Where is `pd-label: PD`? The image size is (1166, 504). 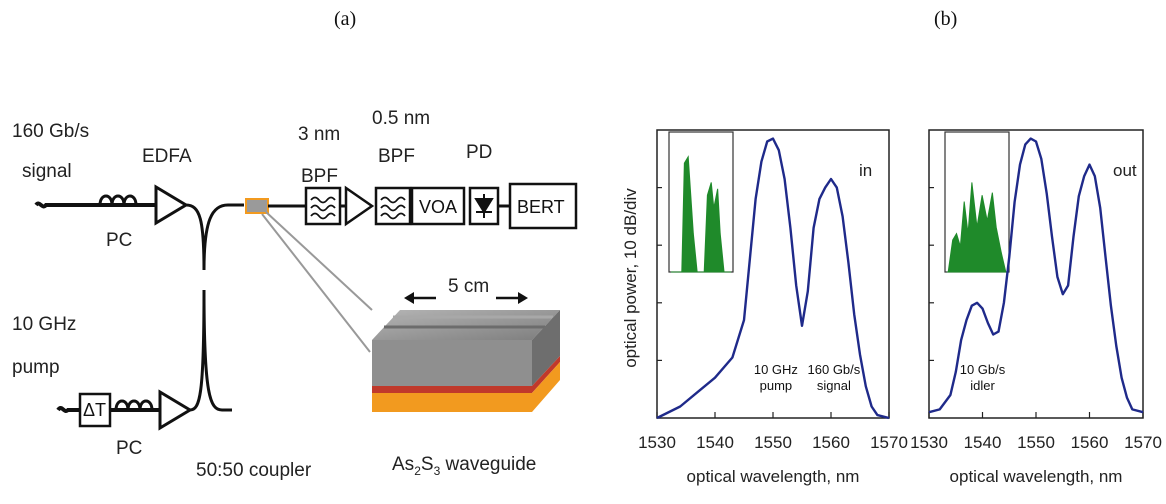
pd-label: PD is located at coordinates (479, 152).